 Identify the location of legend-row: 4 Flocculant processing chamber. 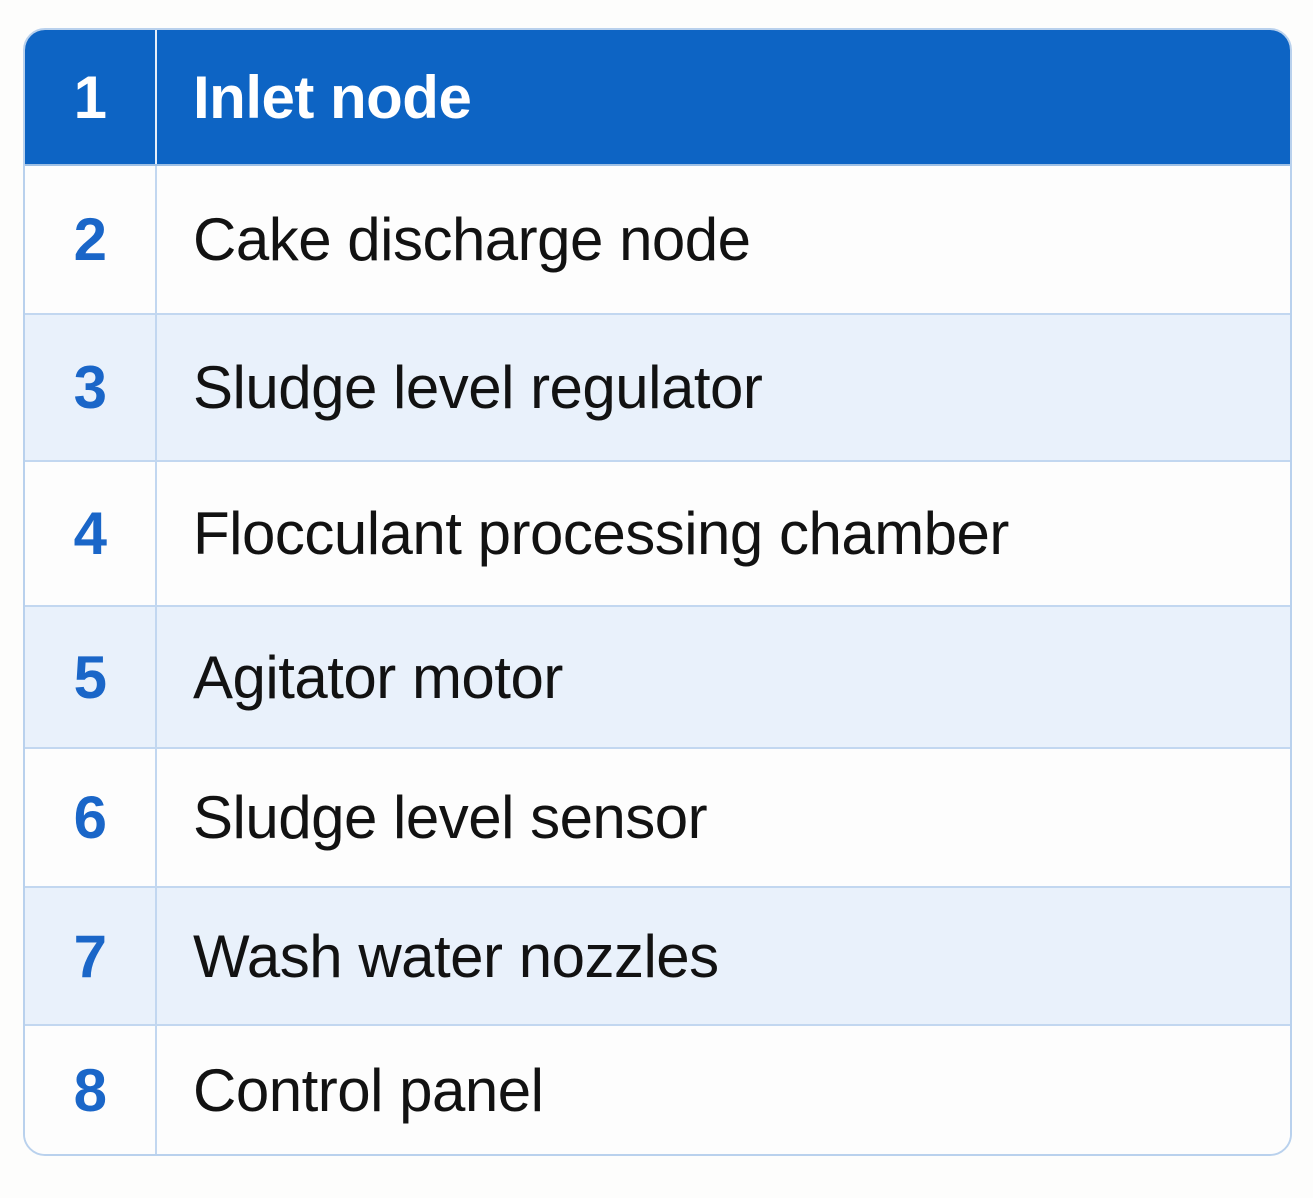
(657, 534).